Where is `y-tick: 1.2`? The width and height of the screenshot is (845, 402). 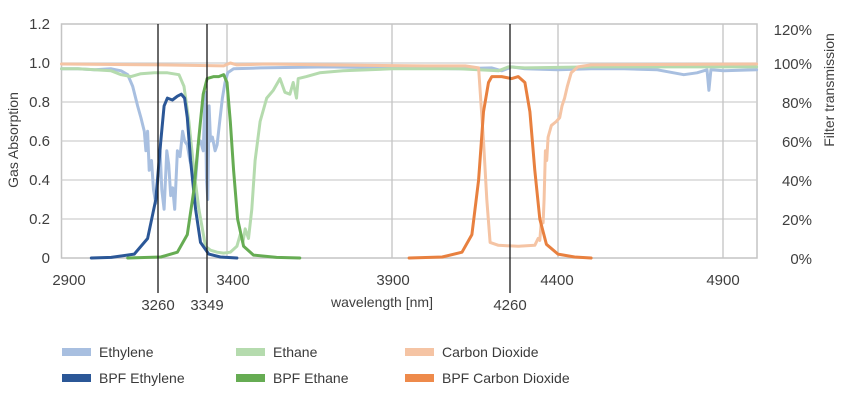 y-tick: 1.2 is located at coordinates (39, 24).